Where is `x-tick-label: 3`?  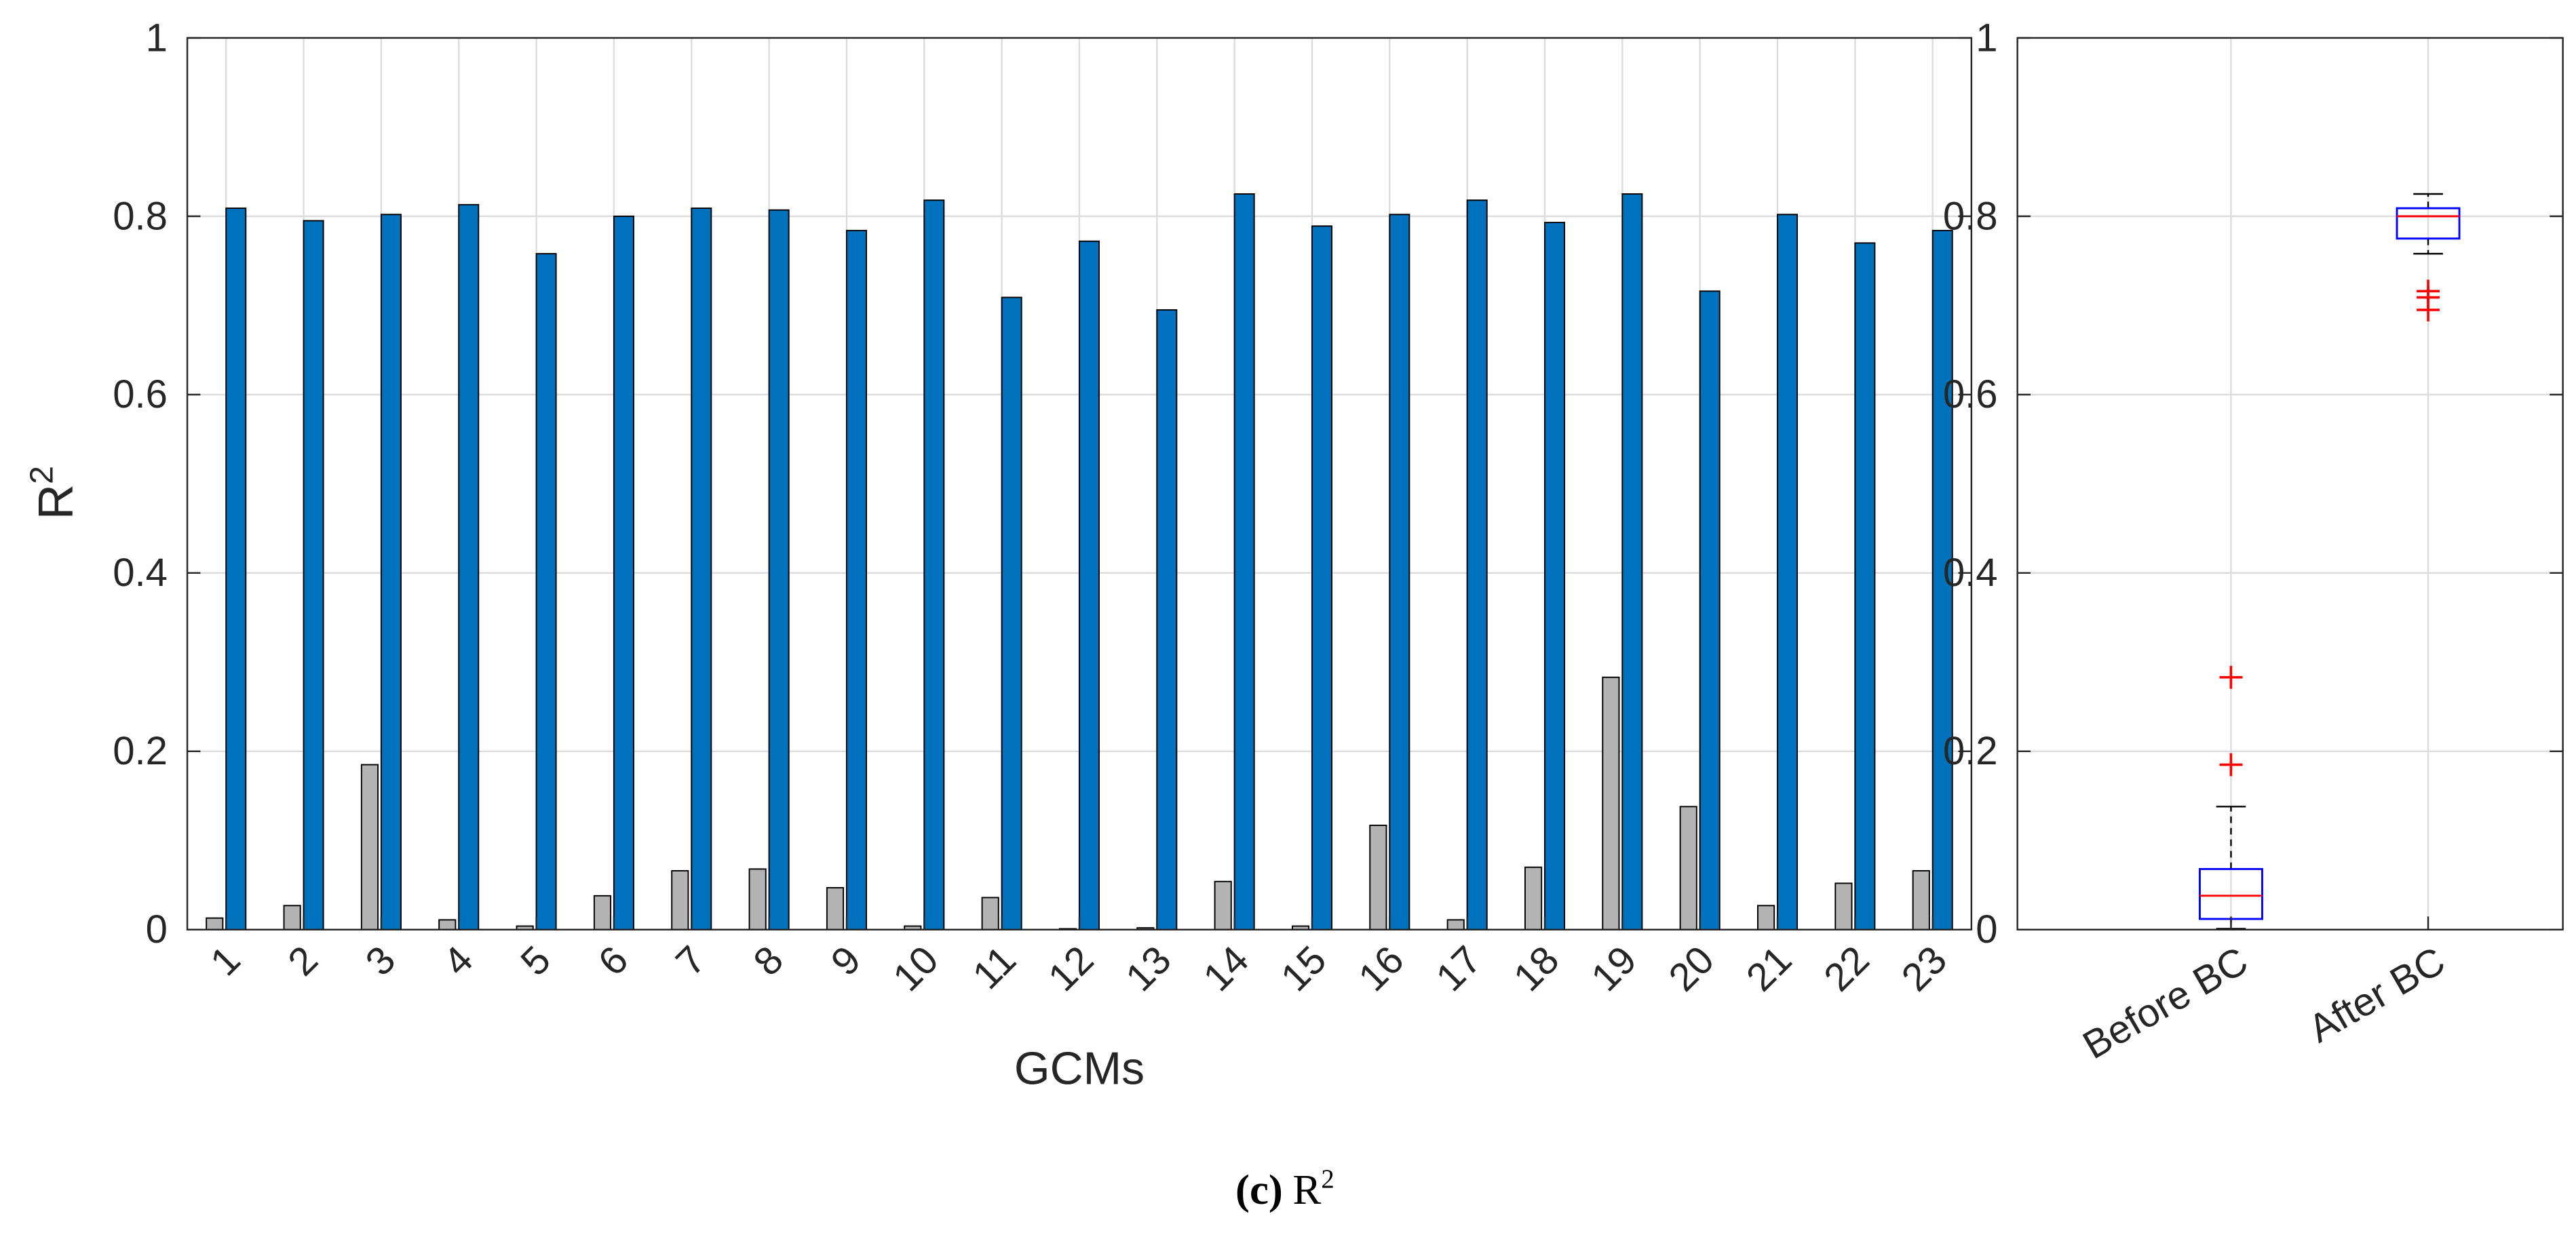
x-tick-label: 3 is located at coordinates (380, 960).